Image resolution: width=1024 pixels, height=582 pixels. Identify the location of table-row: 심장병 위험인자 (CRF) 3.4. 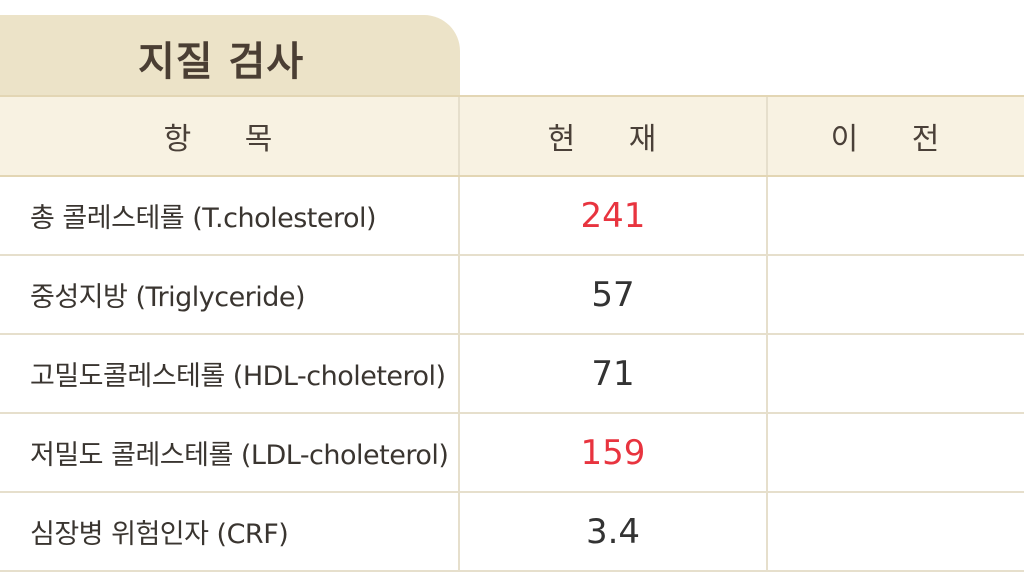
(512, 532).